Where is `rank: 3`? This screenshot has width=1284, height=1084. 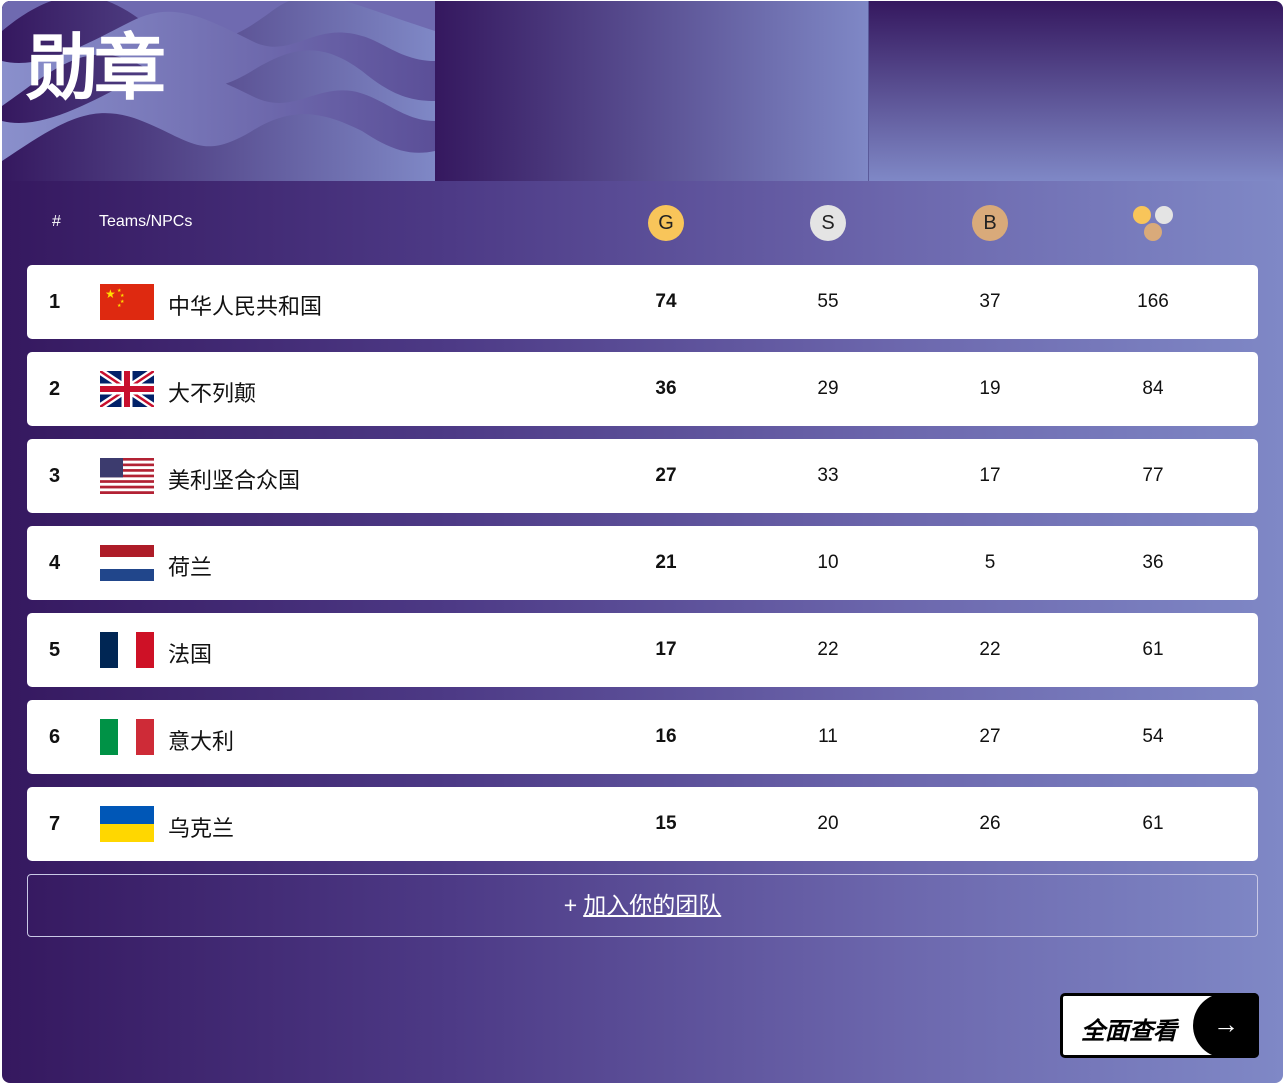
rank: 3 is located at coordinates (55, 476).